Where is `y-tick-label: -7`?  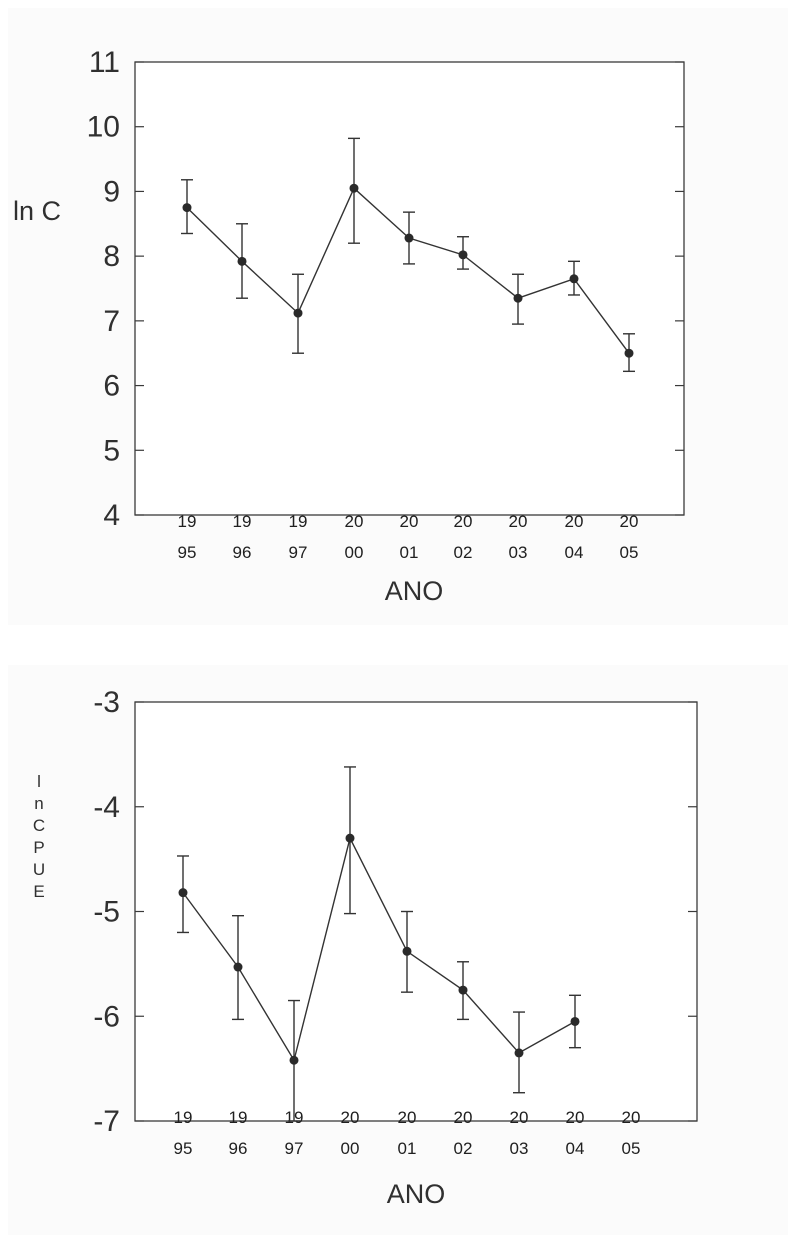 y-tick-label: -7 is located at coordinates (106, 1121).